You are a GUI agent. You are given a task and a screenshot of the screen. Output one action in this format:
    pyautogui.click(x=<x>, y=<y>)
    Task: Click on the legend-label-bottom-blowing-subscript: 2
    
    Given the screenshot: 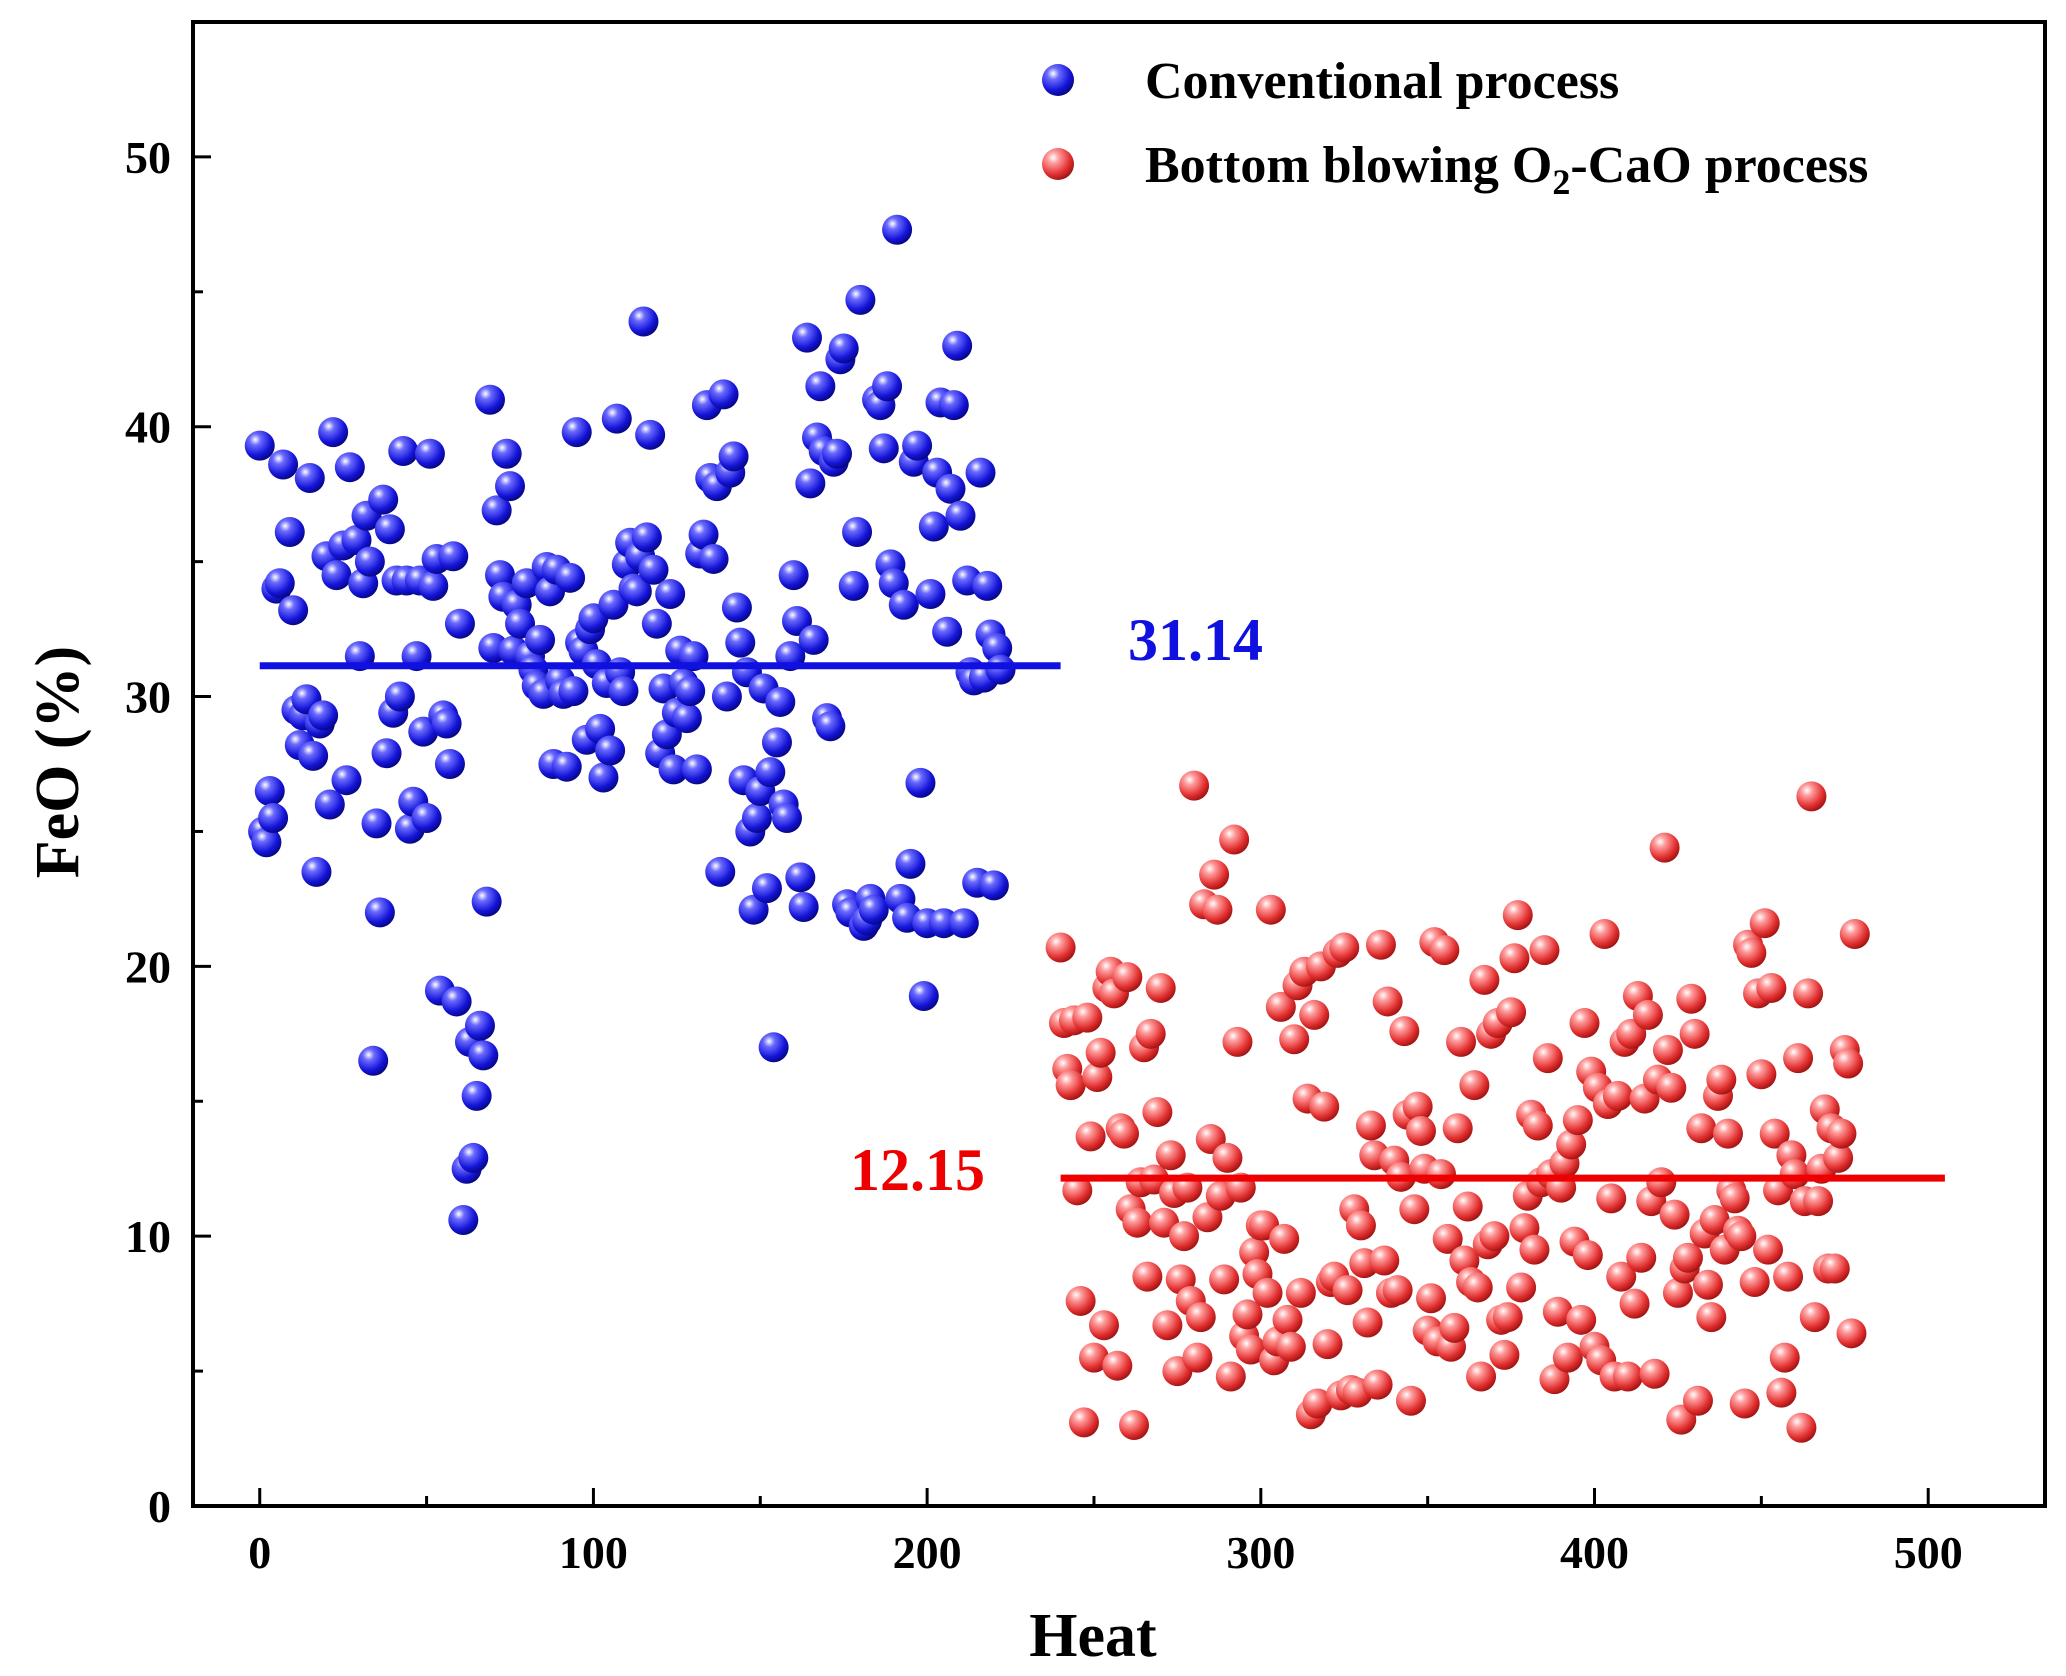 What is the action you would take?
    pyautogui.click(x=1561, y=182)
    